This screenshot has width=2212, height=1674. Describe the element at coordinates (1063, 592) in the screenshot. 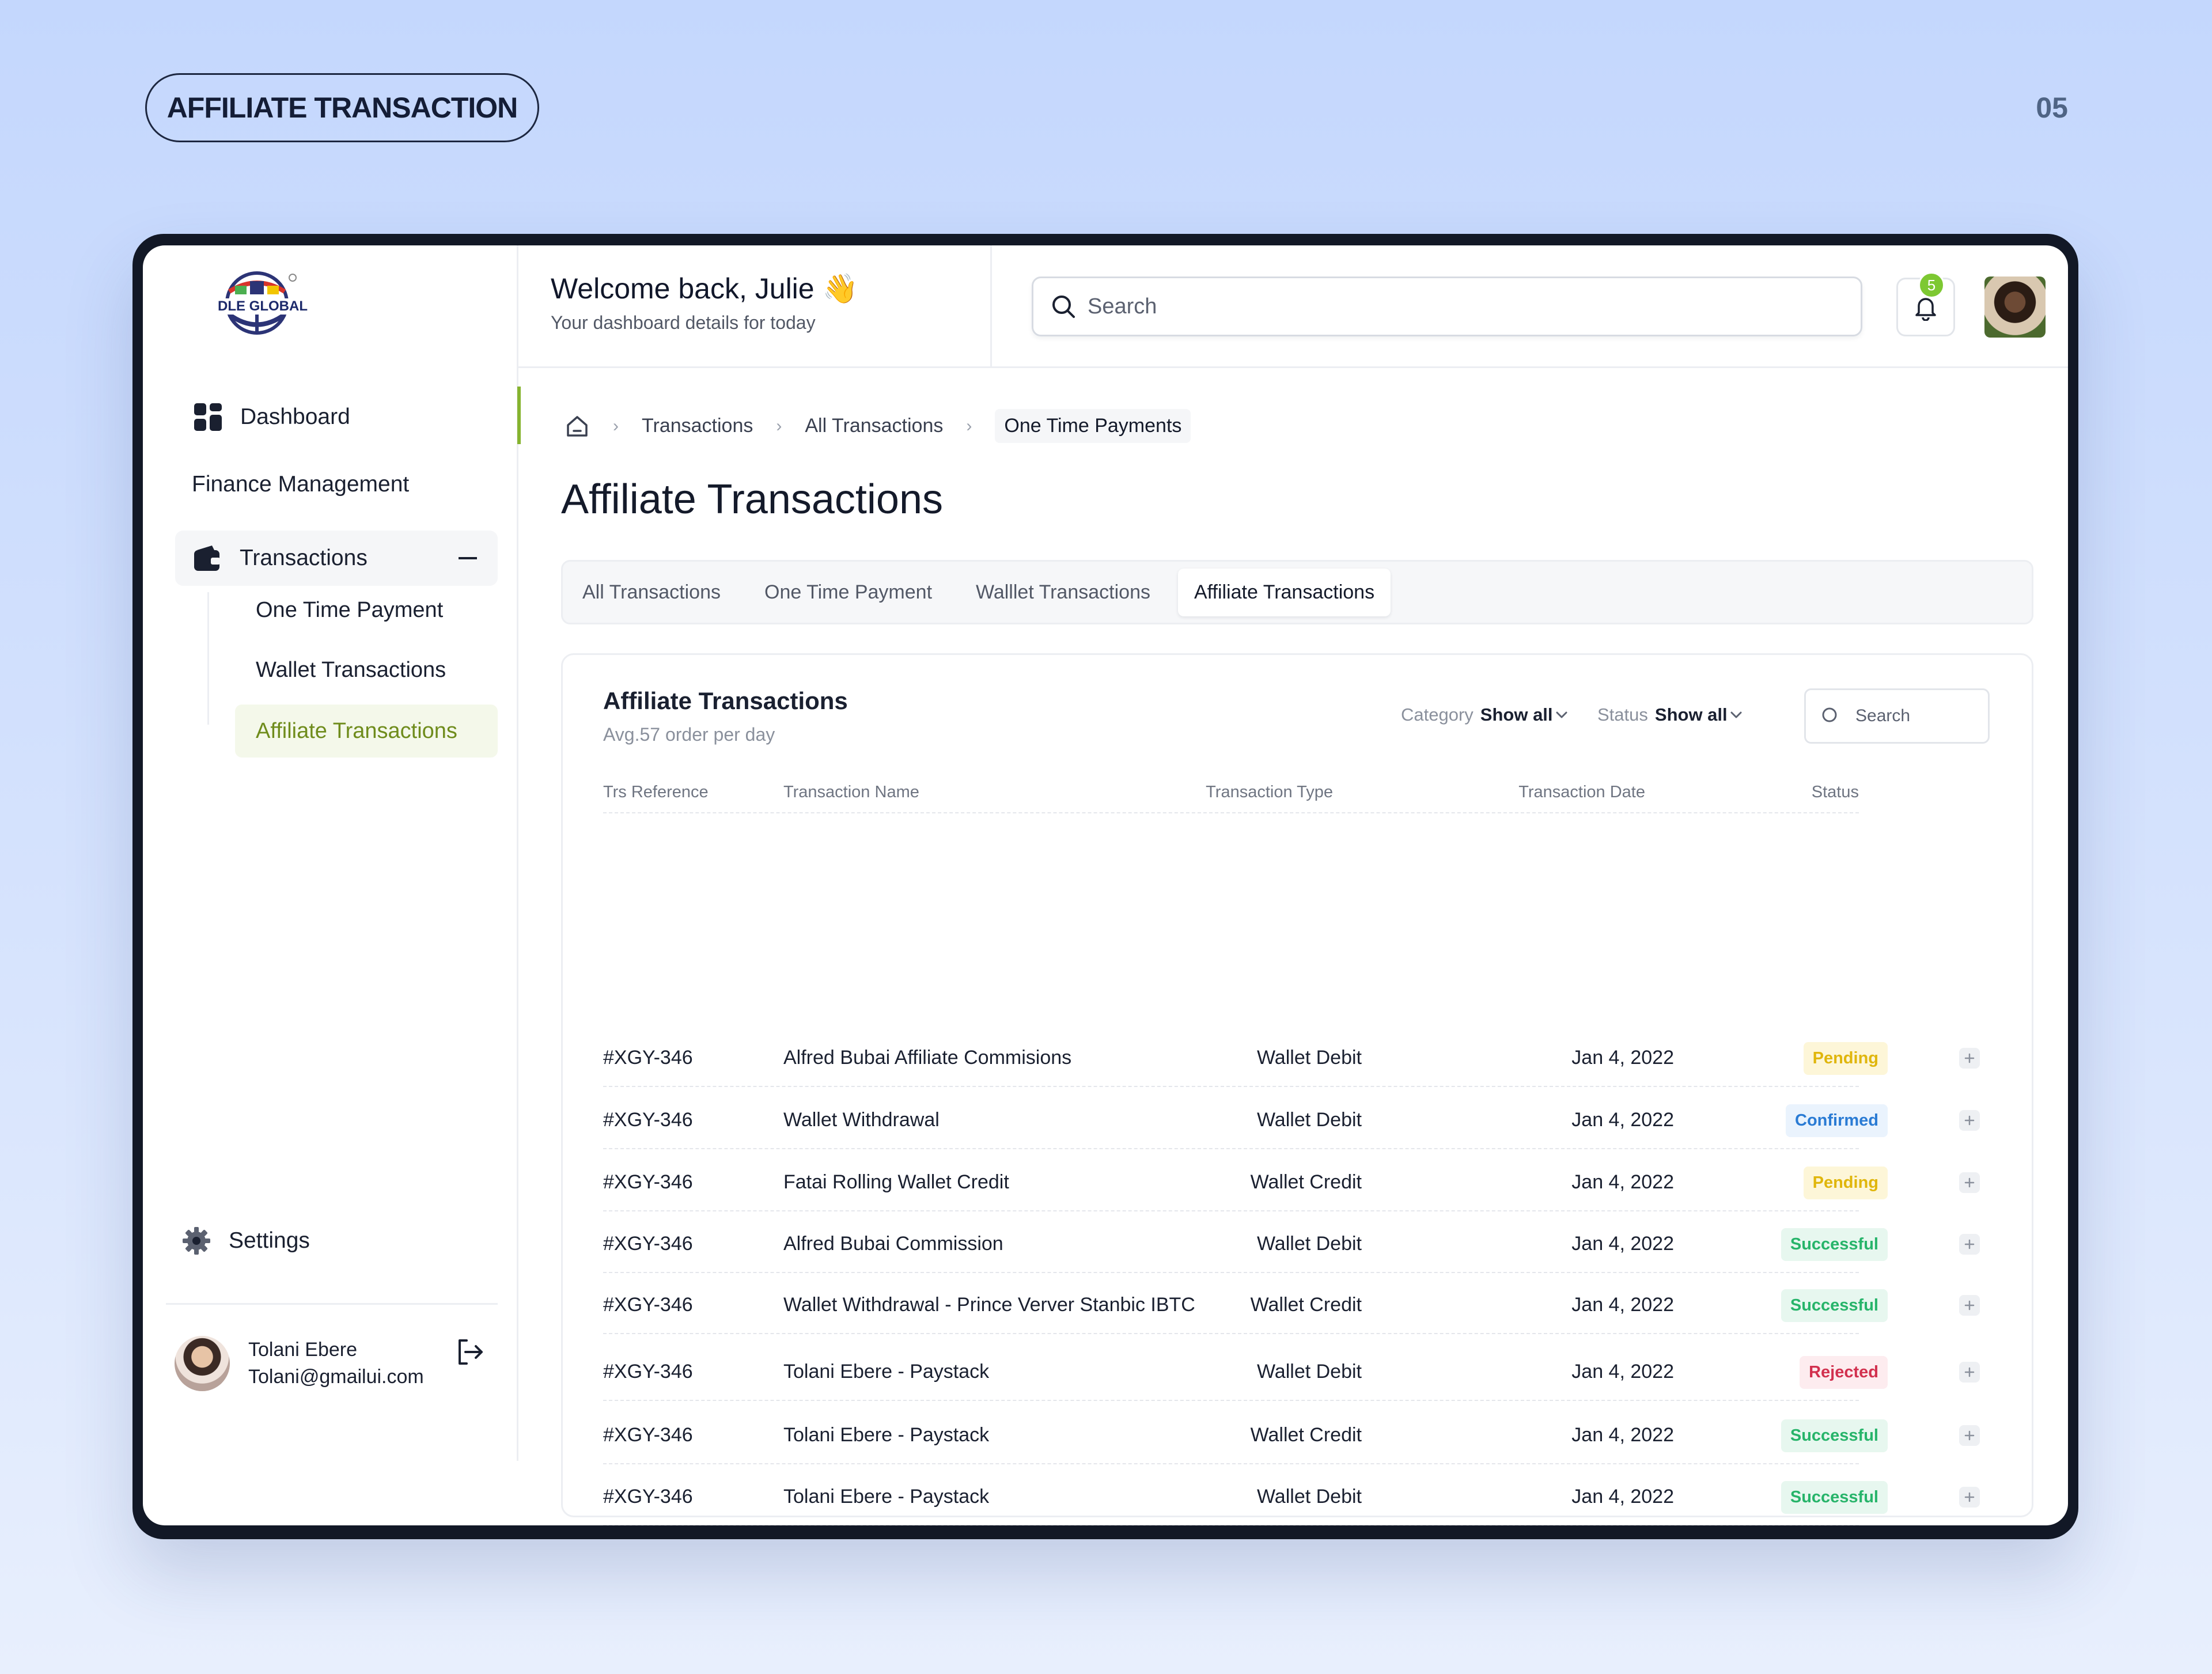

I see `tab-wallet-transactions: Walllet Transactions` at that location.